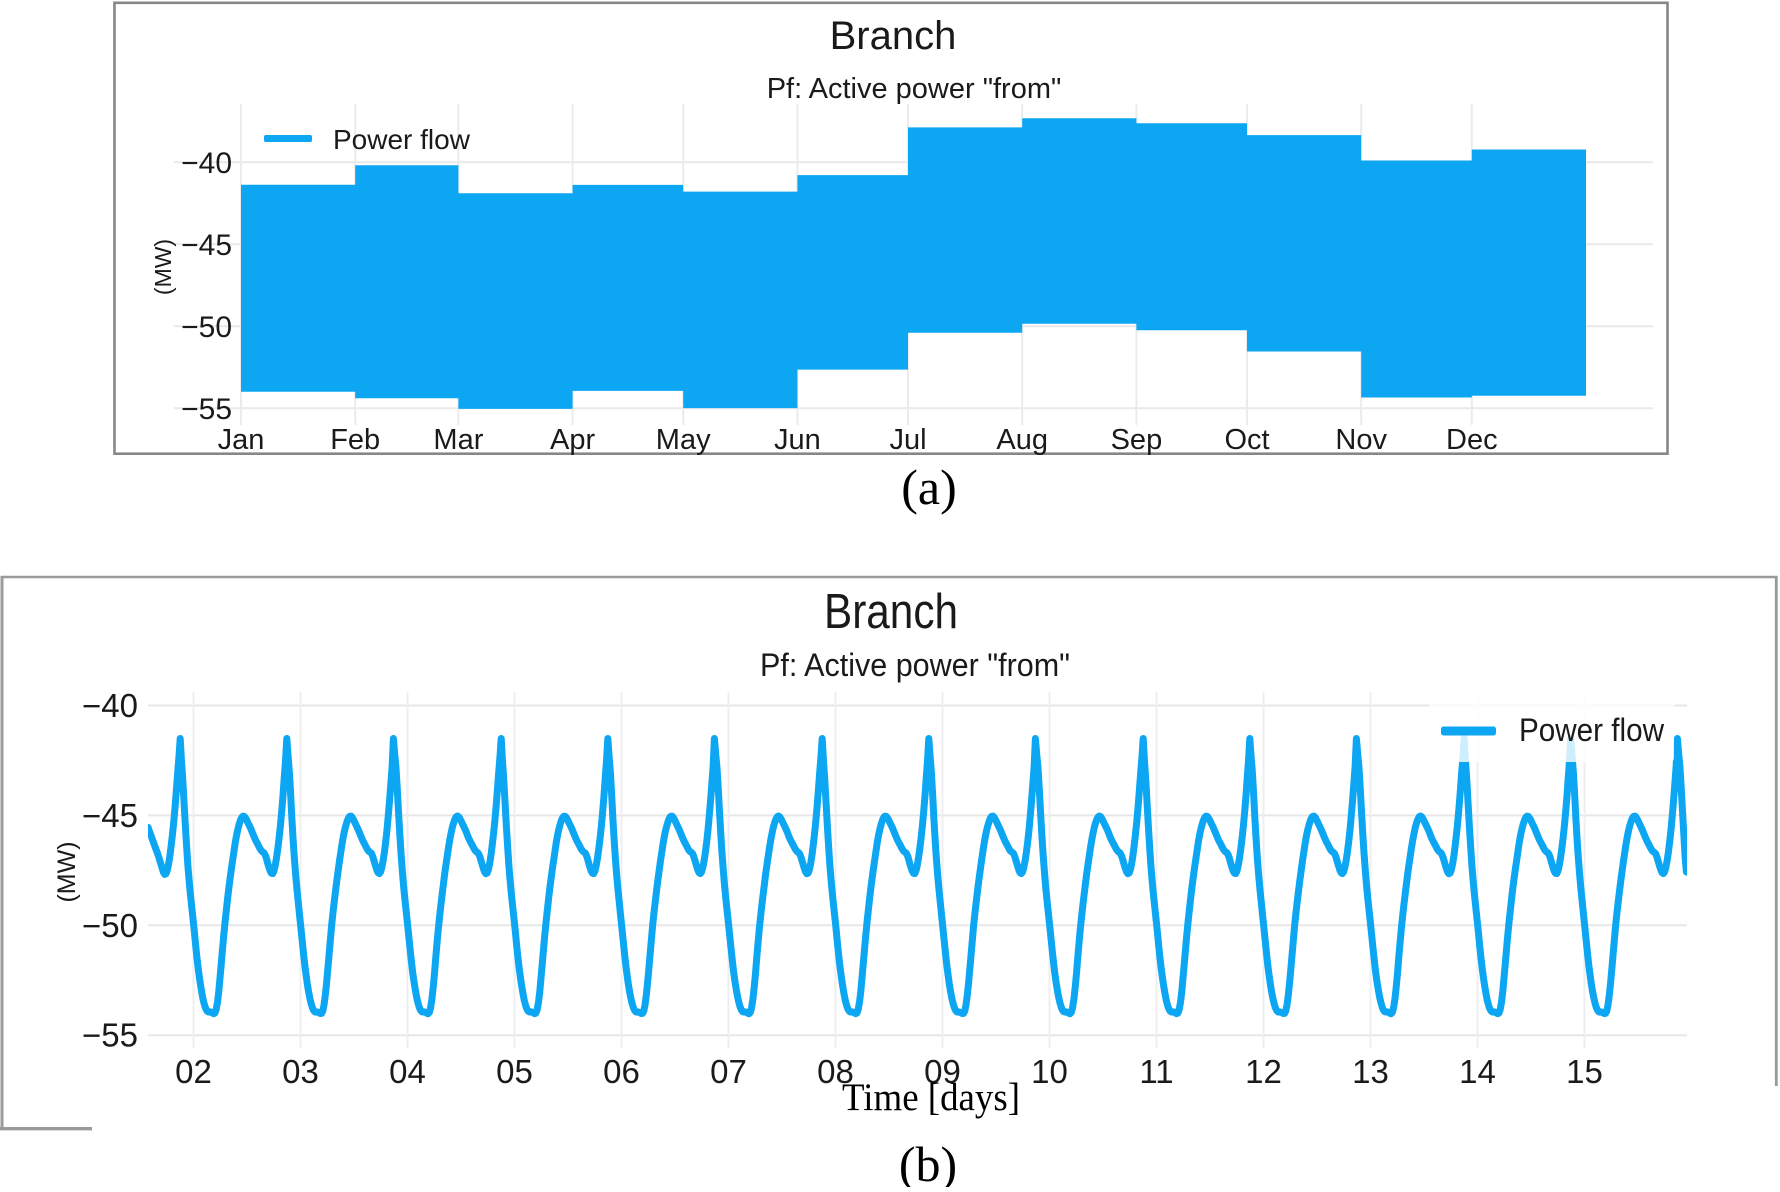 This screenshot has width=1780, height=1192. What do you see at coordinates (683, 440) in the screenshot?
I see `svg-text: May` at bounding box center [683, 440].